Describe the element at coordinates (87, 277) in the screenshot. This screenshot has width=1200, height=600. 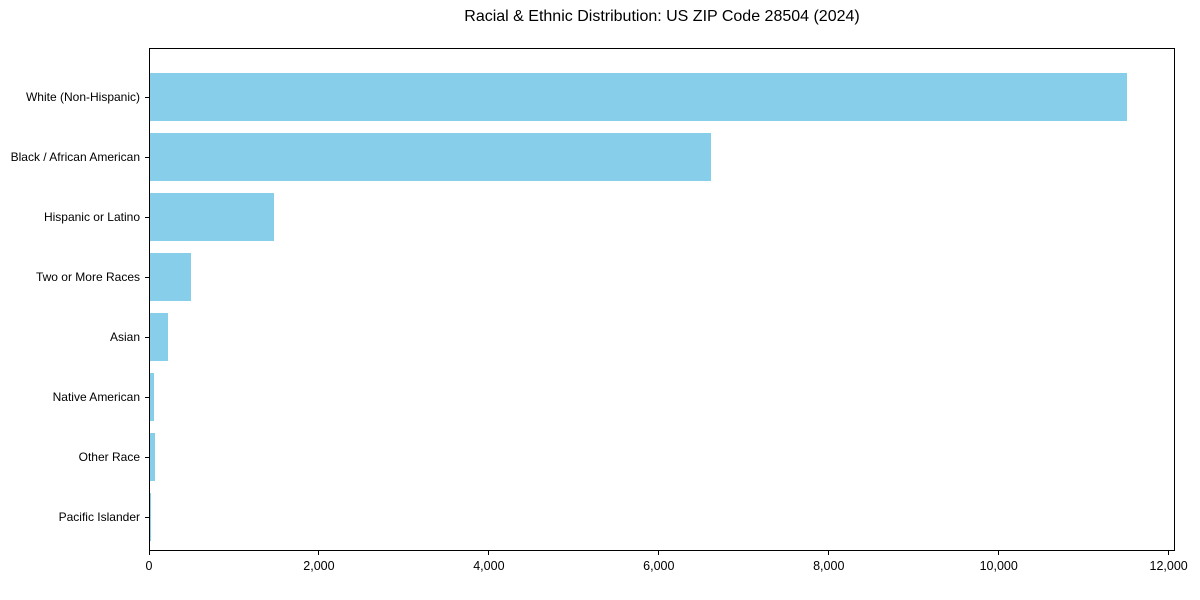
I see `y-axis-label: Two or More Races` at that location.